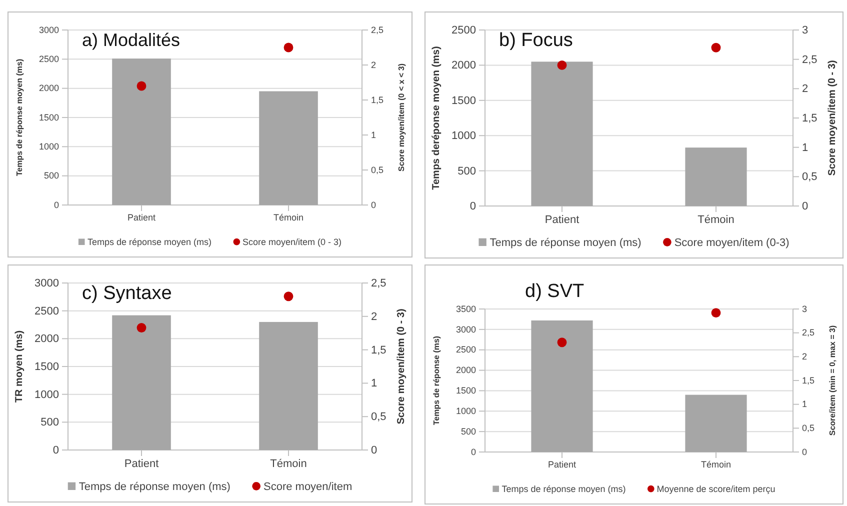 The height and width of the screenshot is (506, 847). I want to click on chart-title: a) Modalités, so click(131, 40).